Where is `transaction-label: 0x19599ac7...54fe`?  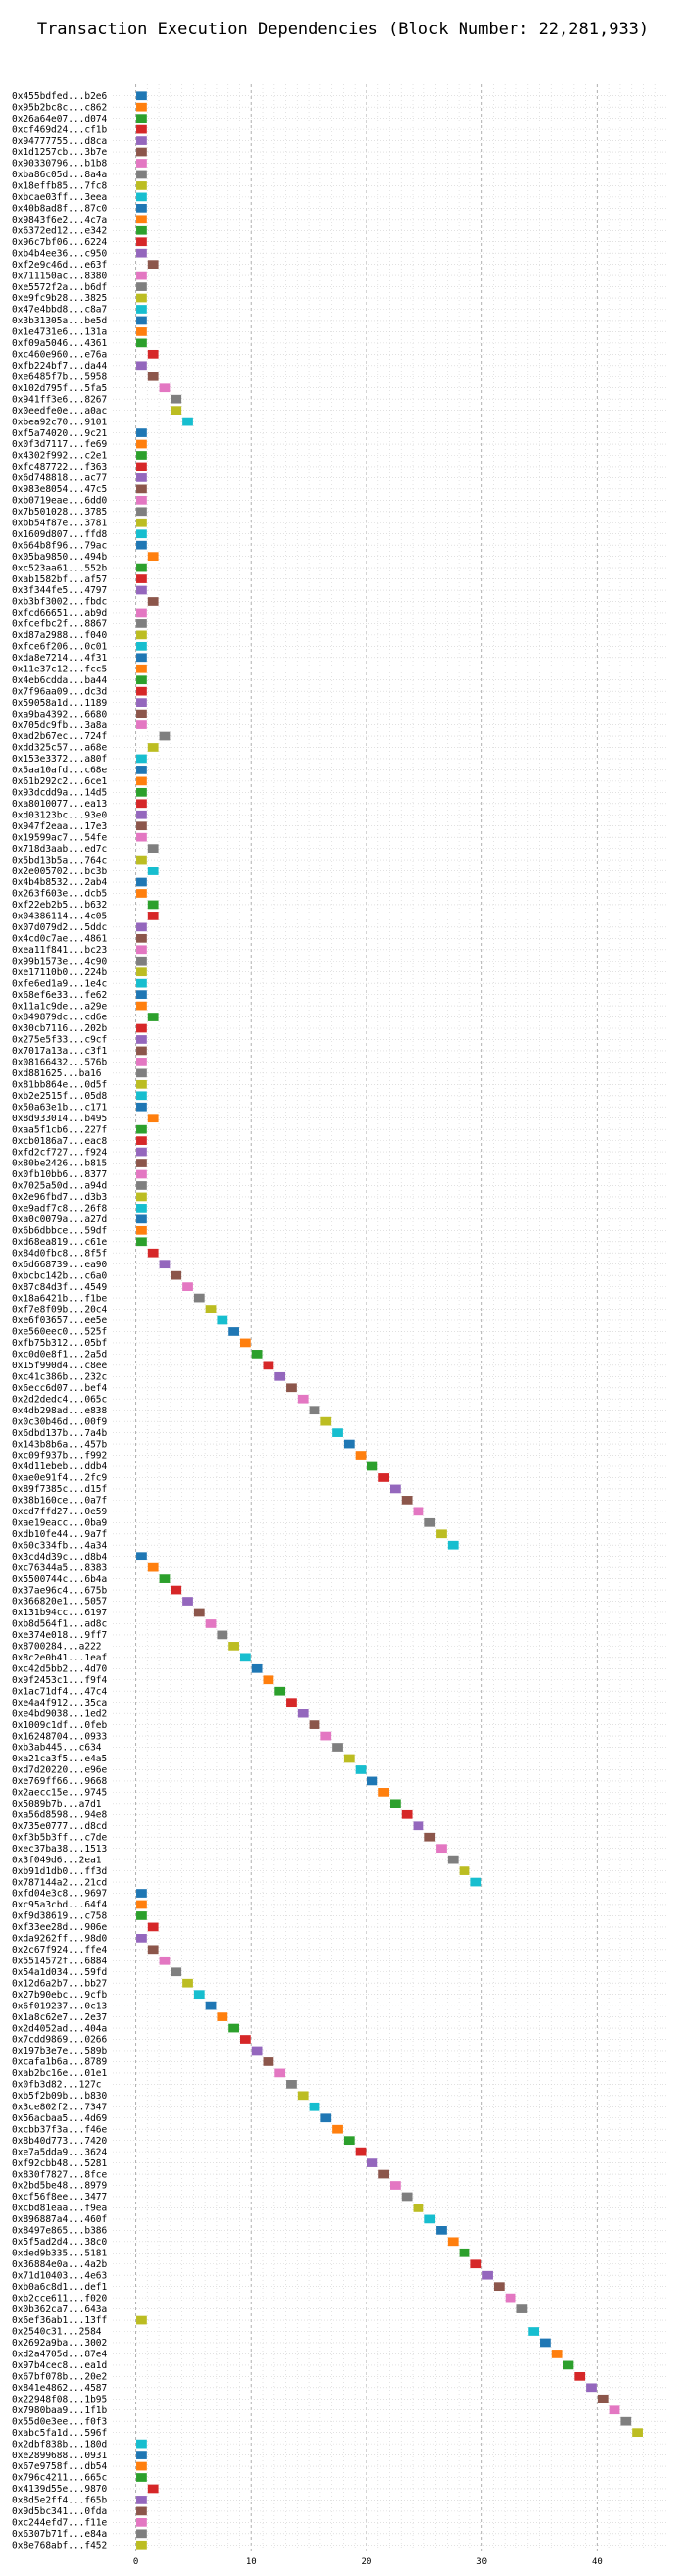
transaction-label: 0x19599ac7...54fe is located at coordinates (60, 837).